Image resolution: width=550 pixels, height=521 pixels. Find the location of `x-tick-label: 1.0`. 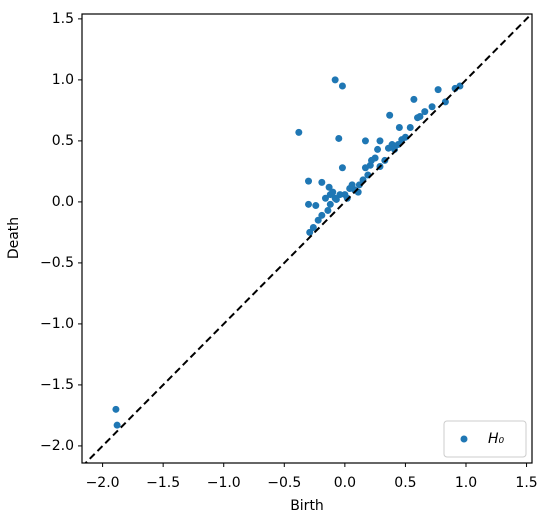

x-tick-label: 1.0 is located at coordinates (466, 483).